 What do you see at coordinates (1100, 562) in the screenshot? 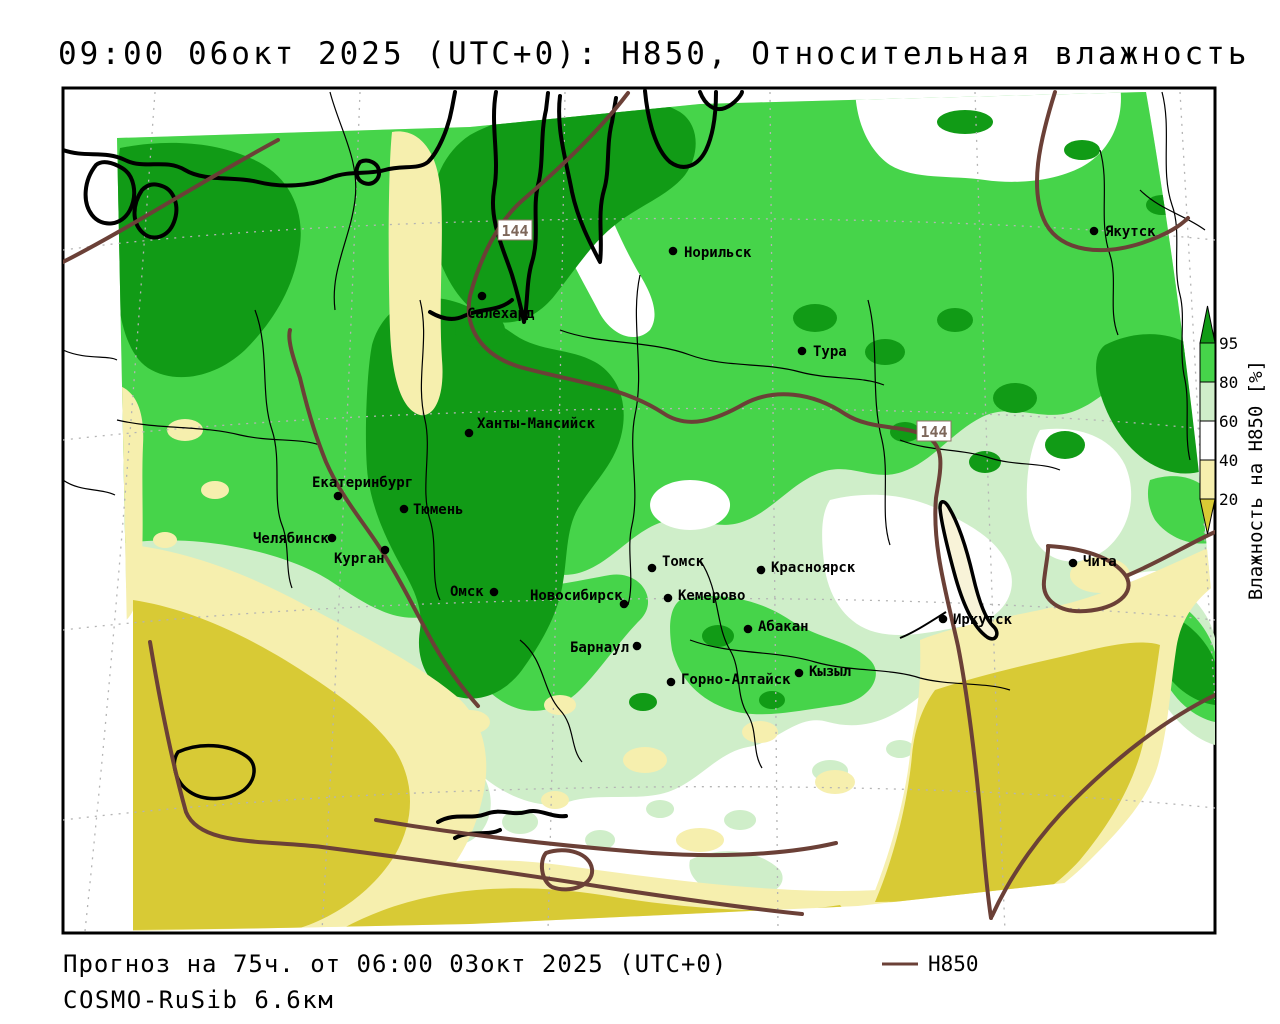
I see `city-label: Чита` at bounding box center [1100, 562].